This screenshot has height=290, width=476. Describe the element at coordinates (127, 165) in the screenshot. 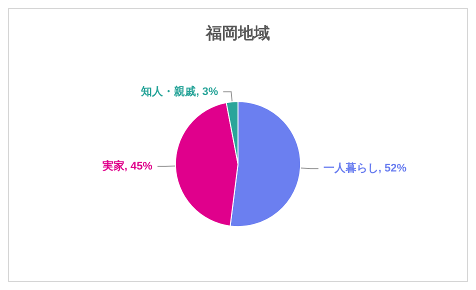

I see `slice-label: 実家, 45%` at that location.